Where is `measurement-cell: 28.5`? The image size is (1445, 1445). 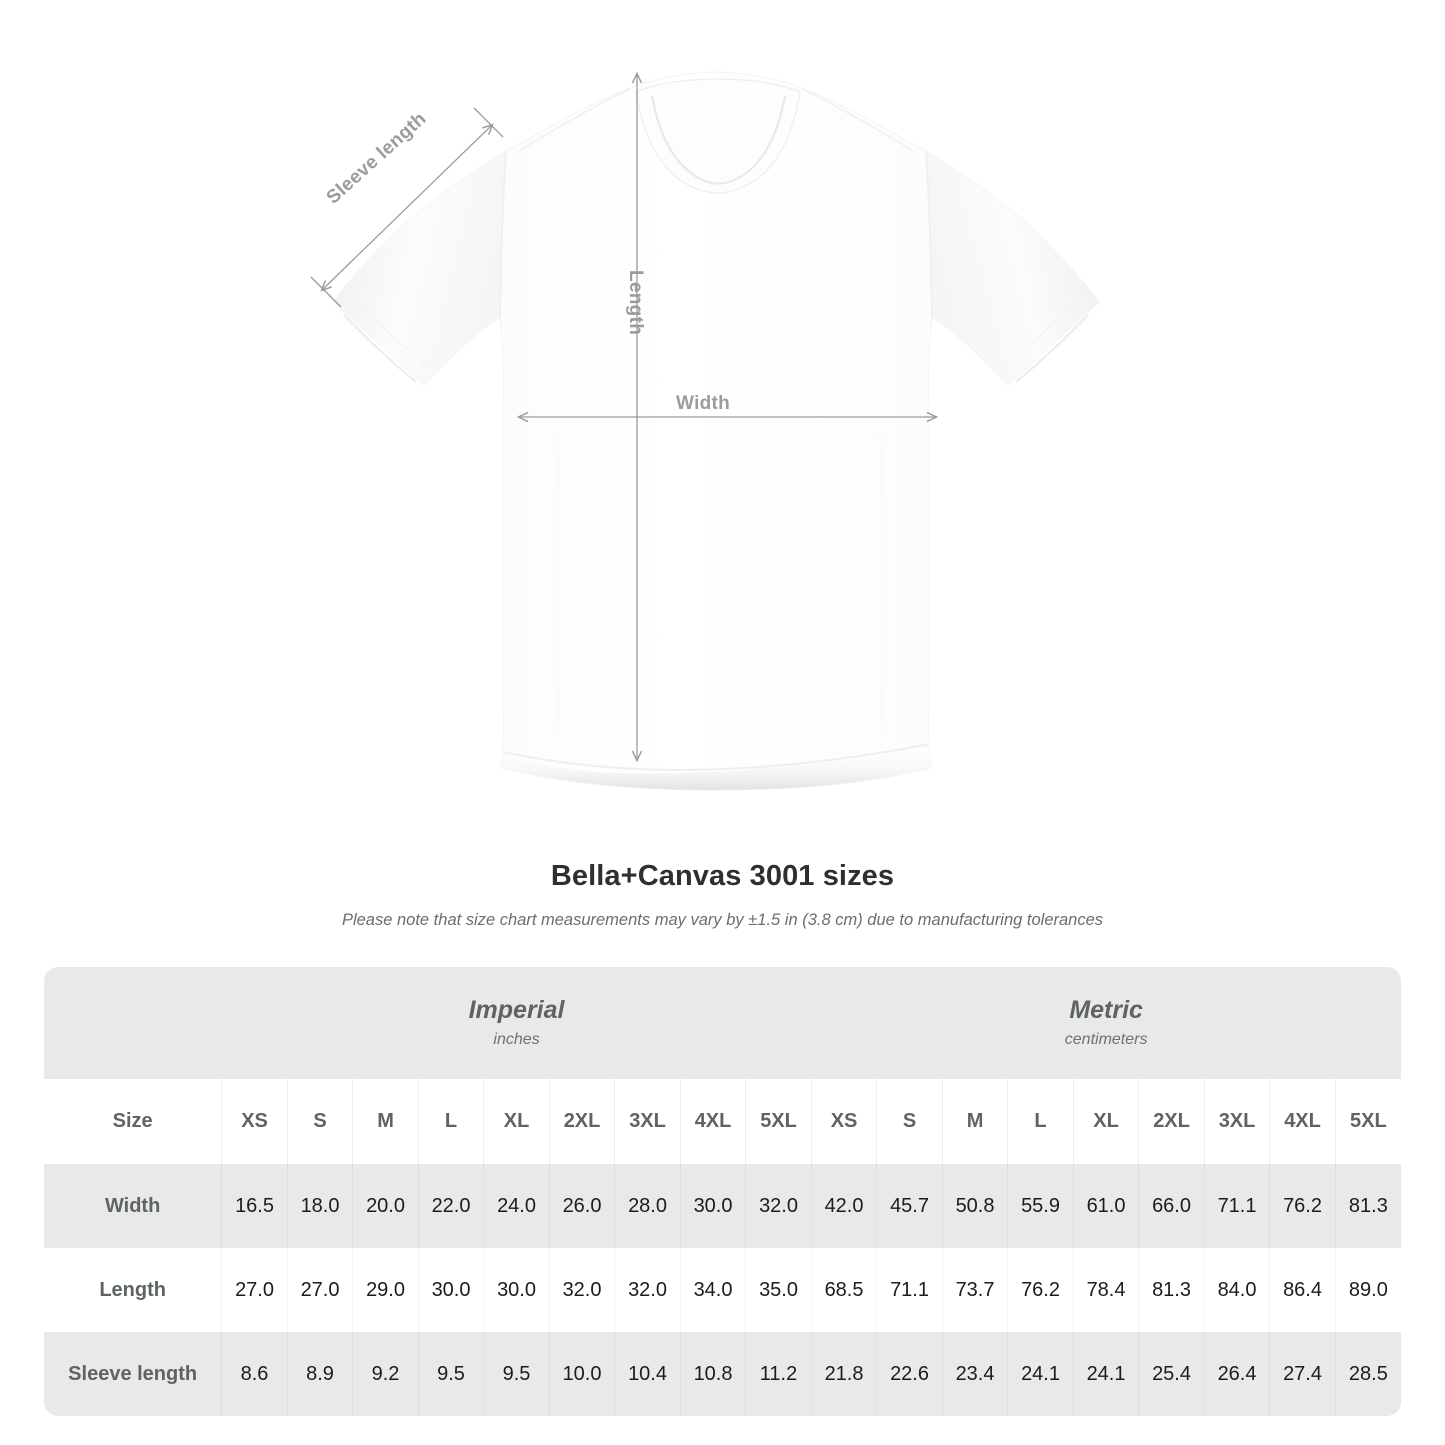
measurement-cell: 28.5 is located at coordinates (1367, 1374).